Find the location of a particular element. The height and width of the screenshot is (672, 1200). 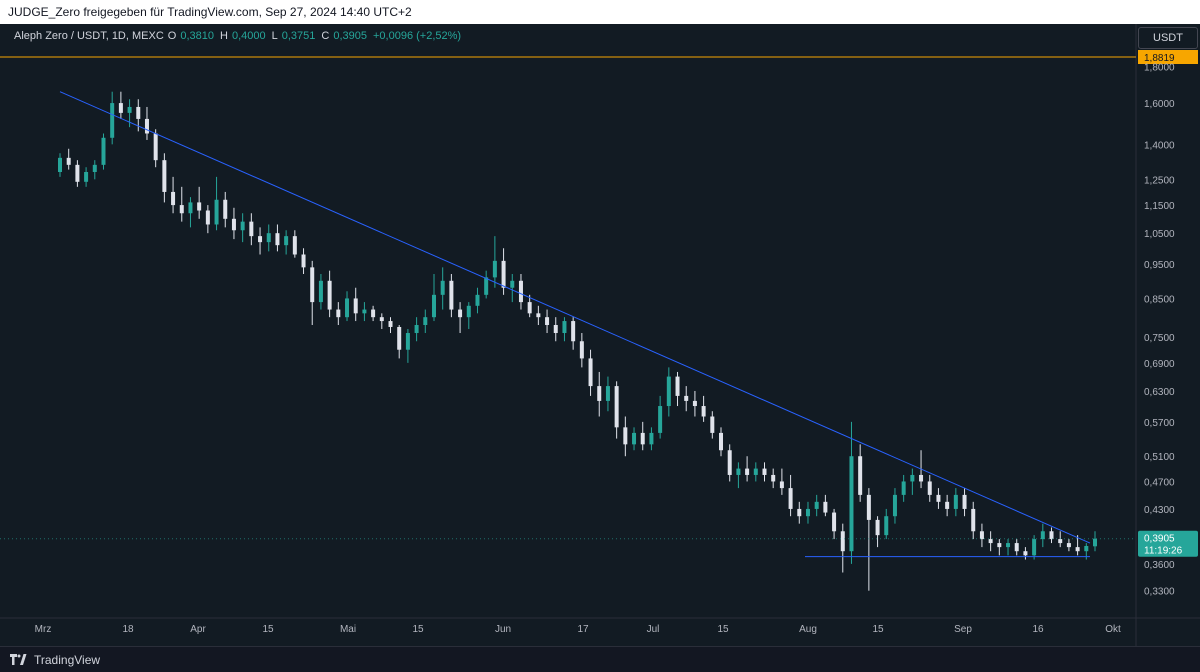

time-axis: Mrz 18 Apr 15 Mai 15 Jun 17 Jul 15 Aug 15 Sep 16 Okt is located at coordinates (578, 629).